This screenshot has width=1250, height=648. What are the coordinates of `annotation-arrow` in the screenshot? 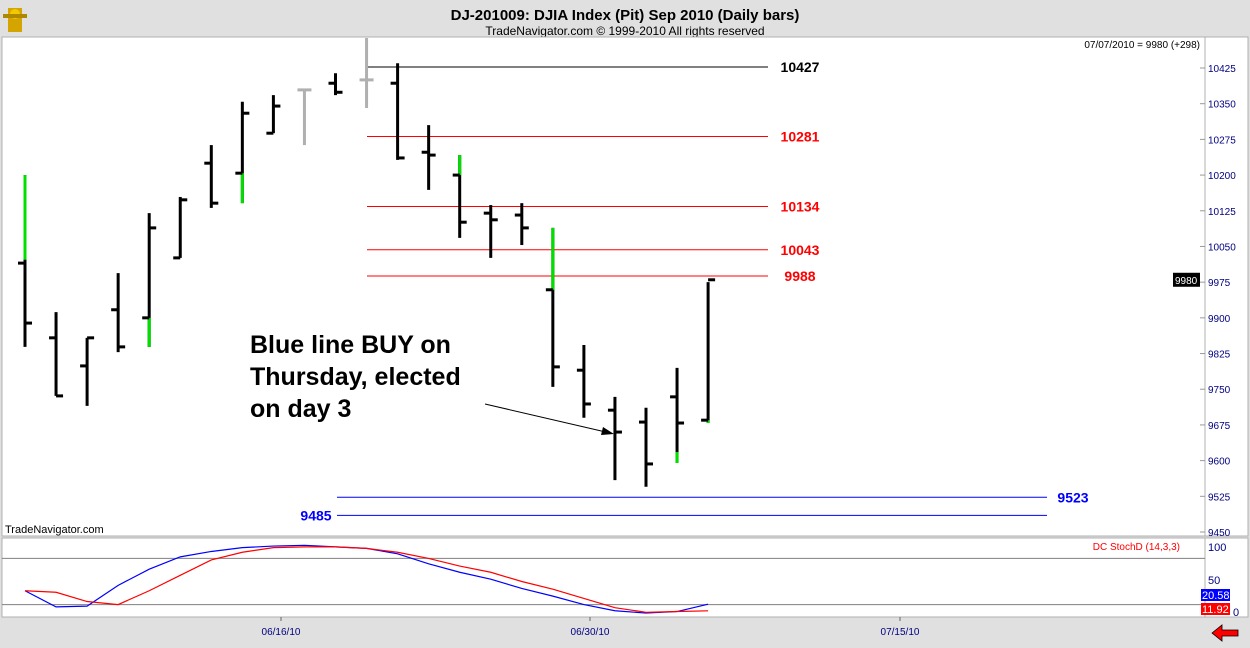 It's located at (547, 418).